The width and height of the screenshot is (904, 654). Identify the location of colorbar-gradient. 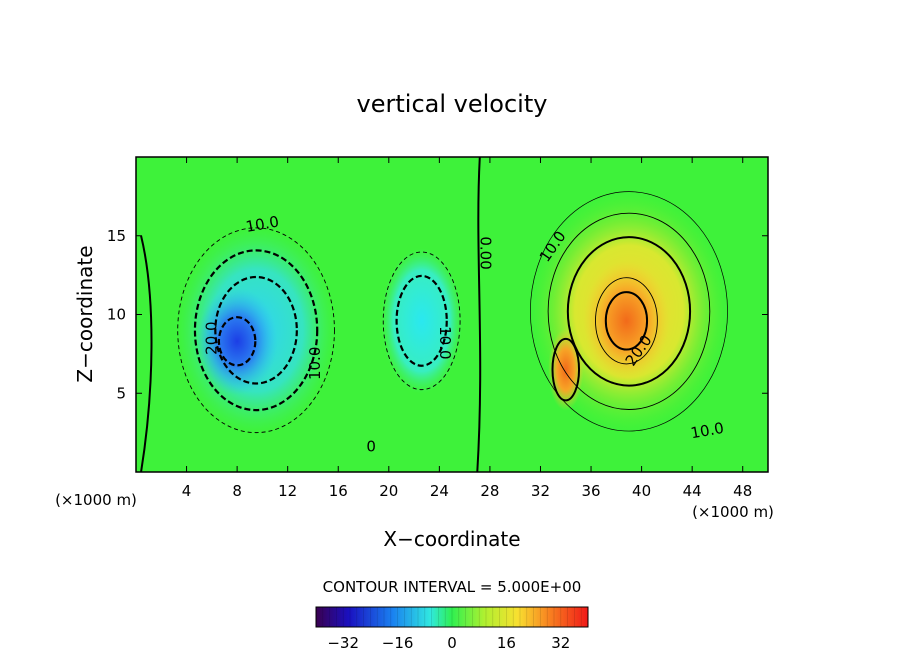
(452, 617).